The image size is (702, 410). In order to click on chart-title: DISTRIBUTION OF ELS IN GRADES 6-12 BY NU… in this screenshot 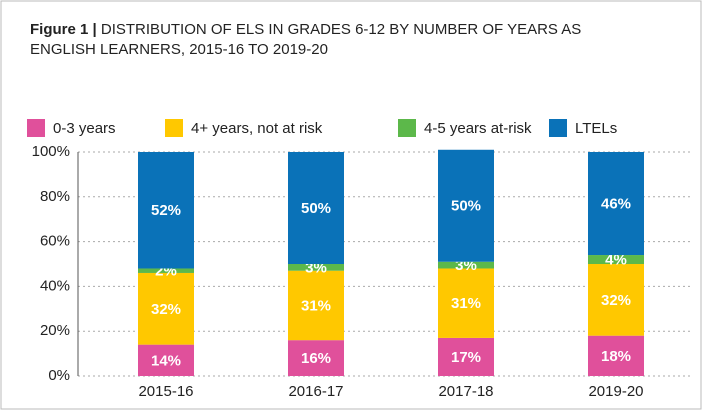, I will do `click(306, 39)`.